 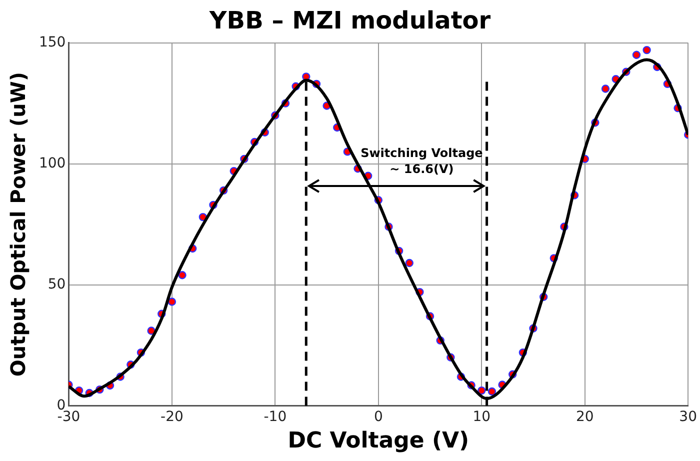 What do you see at coordinates (172, 416) in the screenshot?
I see `x-tick-label: -20` at bounding box center [172, 416].